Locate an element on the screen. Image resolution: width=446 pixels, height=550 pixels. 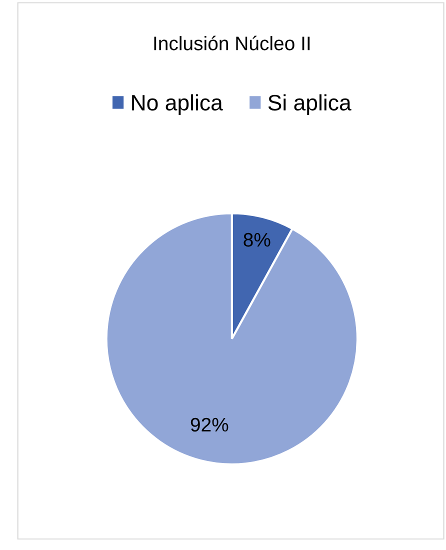
legend-label: No aplica is located at coordinates (177, 104).